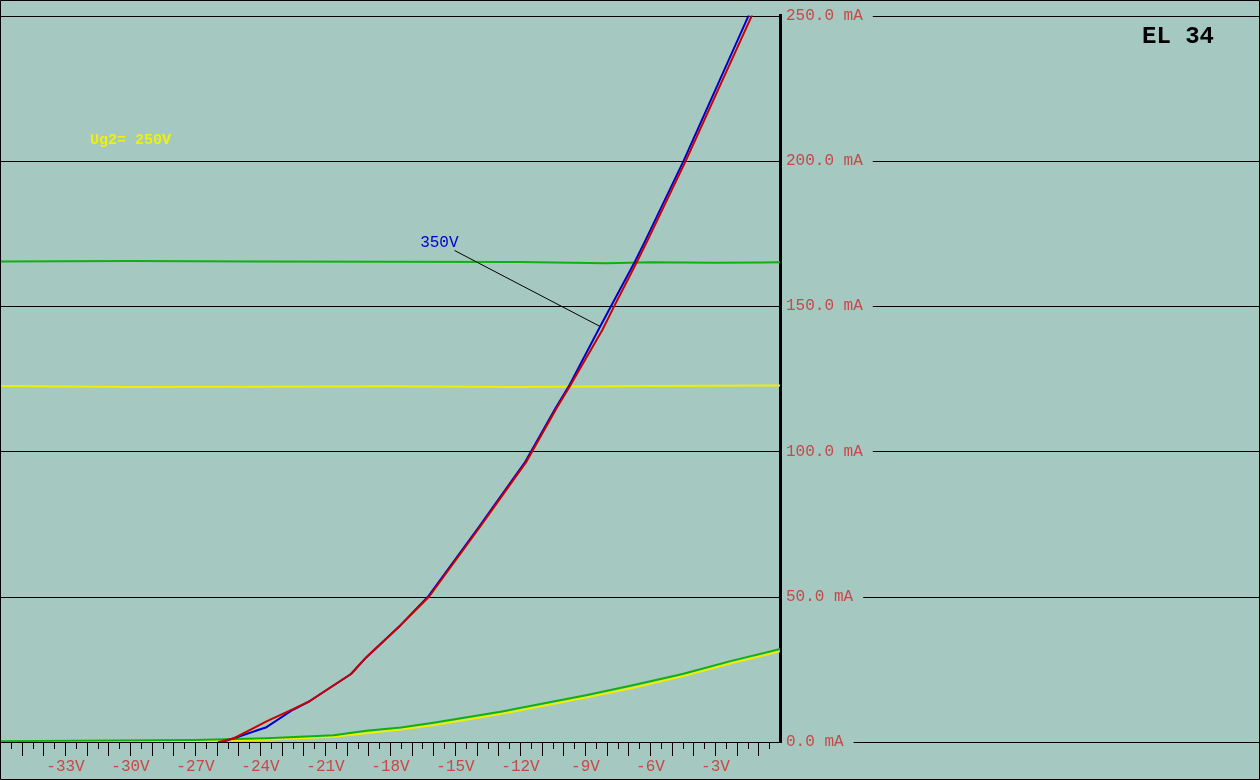 The width and height of the screenshot is (1260, 780). Describe the element at coordinates (131, 767) in the screenshot. I see `x-tick-label: -30V` at that location.